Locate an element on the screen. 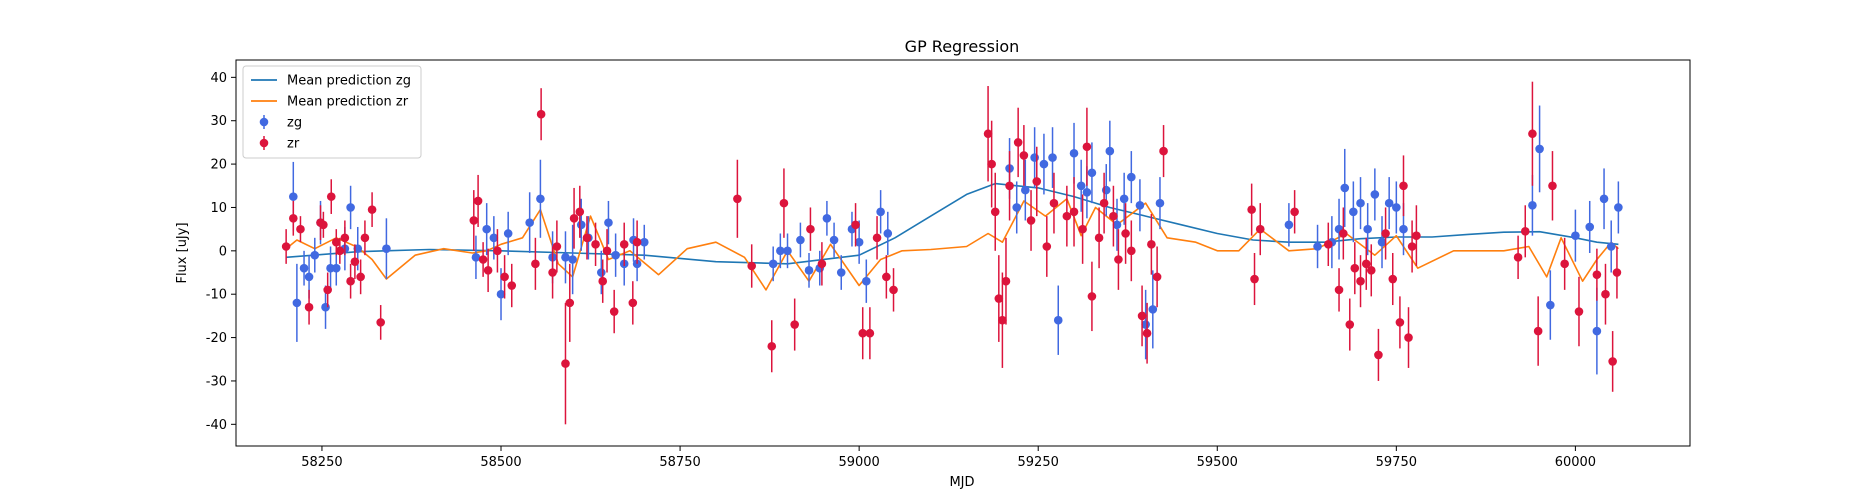 The width and height of the screenshot is (1875, 500). legend: Mean prediction zg Mean prediction zr zg zr is located at coordinates (332, 112).